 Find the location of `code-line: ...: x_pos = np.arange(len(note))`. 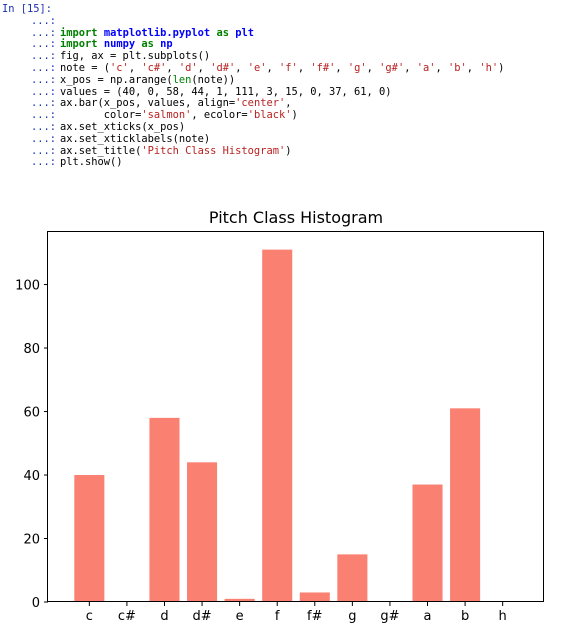

code-line: ...: x_pos = np.arange(len(note)) is located at coordinates (289, 80).